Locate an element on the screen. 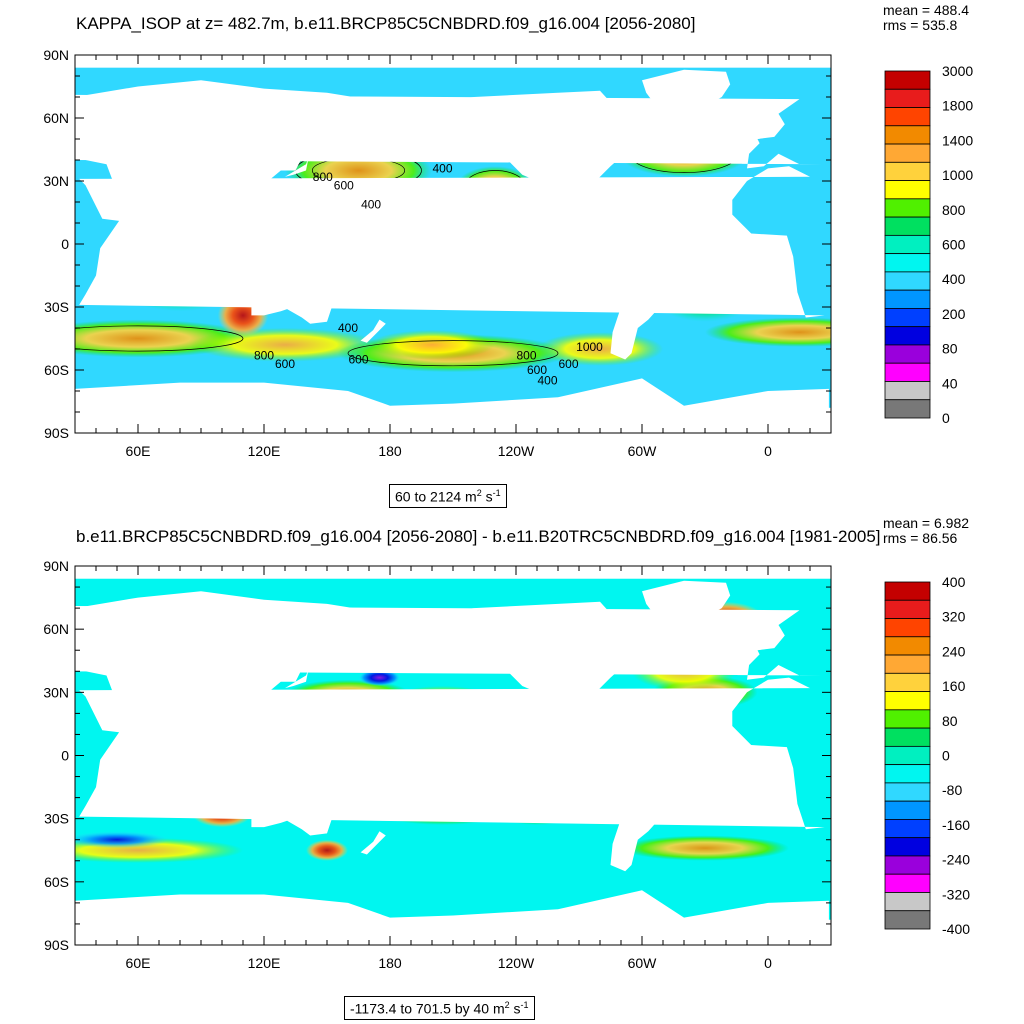 The width and height of the screenshot is (1024, 1024). colorbar-label: 800 is located at coordinates (954, 210).